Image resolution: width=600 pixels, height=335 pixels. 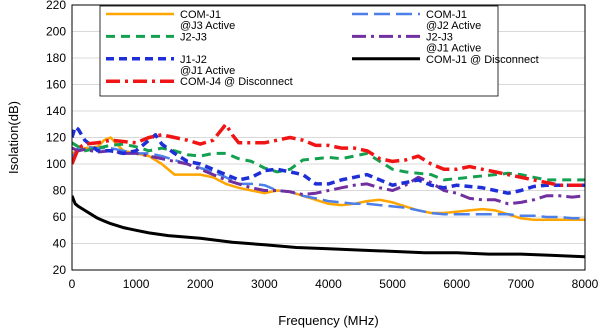 What do you see at coordinates (56, 111) in the screenshot?
I see `y-tick-label: 140` at bounding box center [56, 111].